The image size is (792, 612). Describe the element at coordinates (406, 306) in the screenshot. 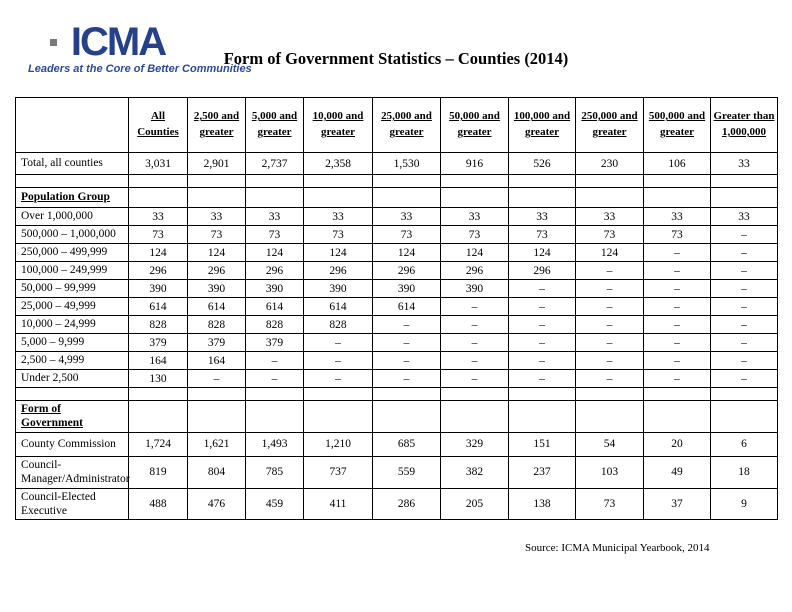

I see `value-cell: 614` at that location.